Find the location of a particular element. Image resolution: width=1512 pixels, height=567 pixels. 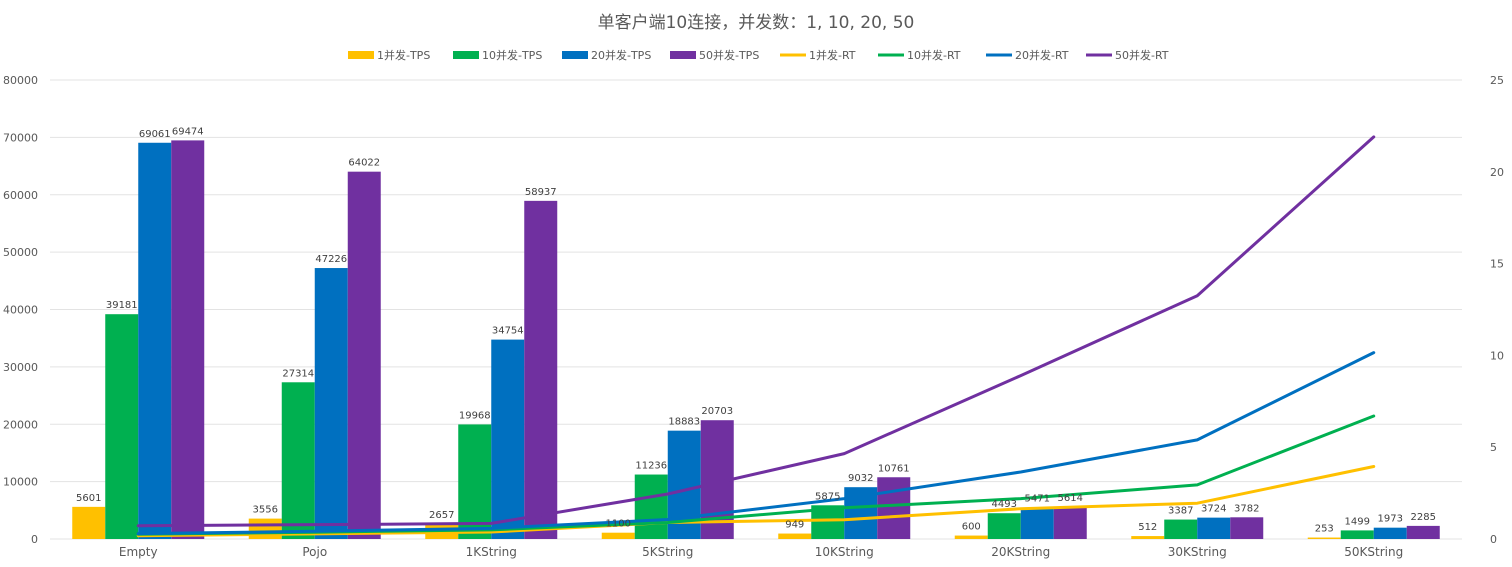

bar-value-label: 3556 is located at coordinates (265, 510).